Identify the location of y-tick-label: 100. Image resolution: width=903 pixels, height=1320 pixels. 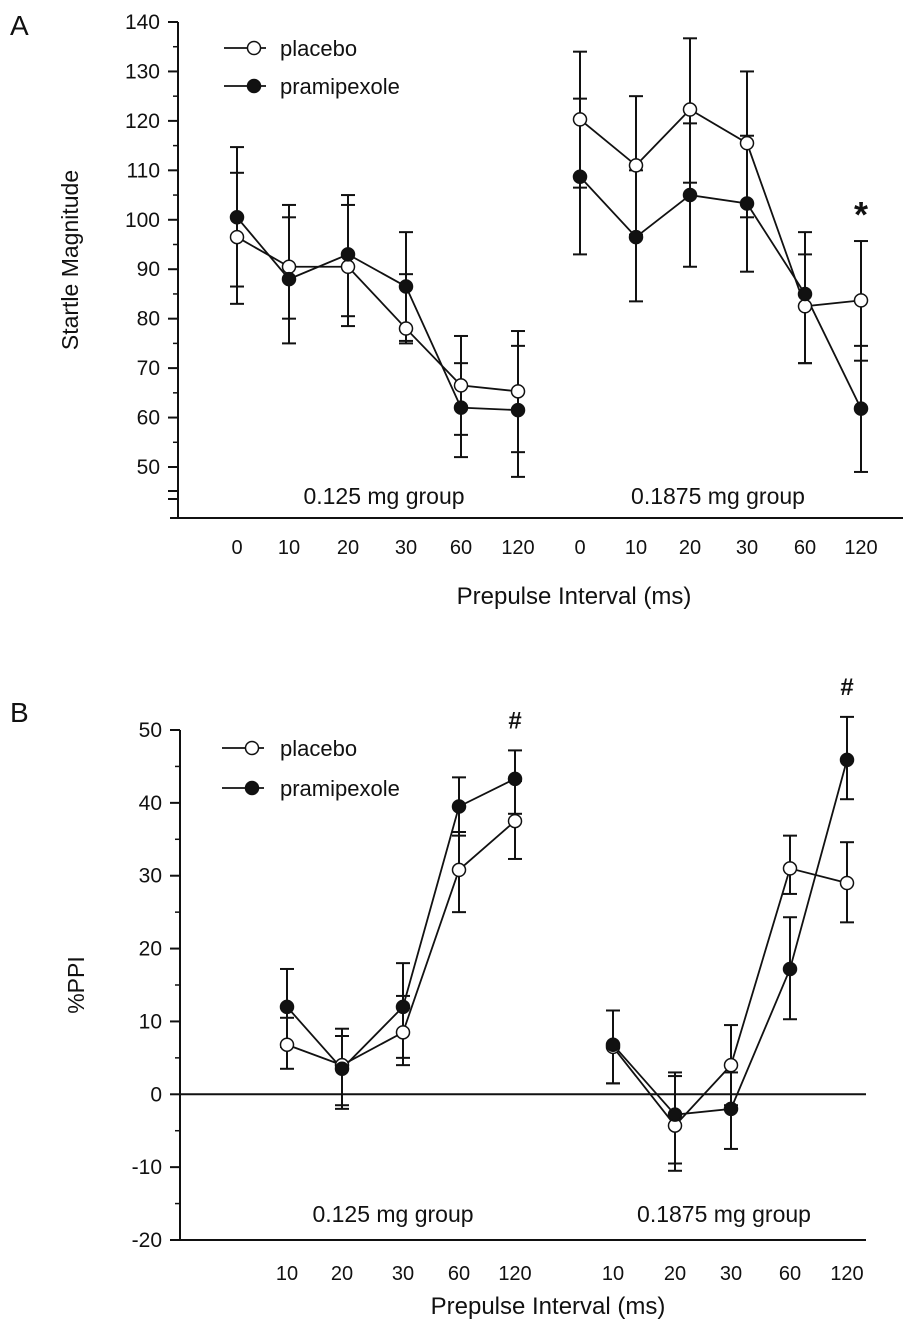
(142, 220).